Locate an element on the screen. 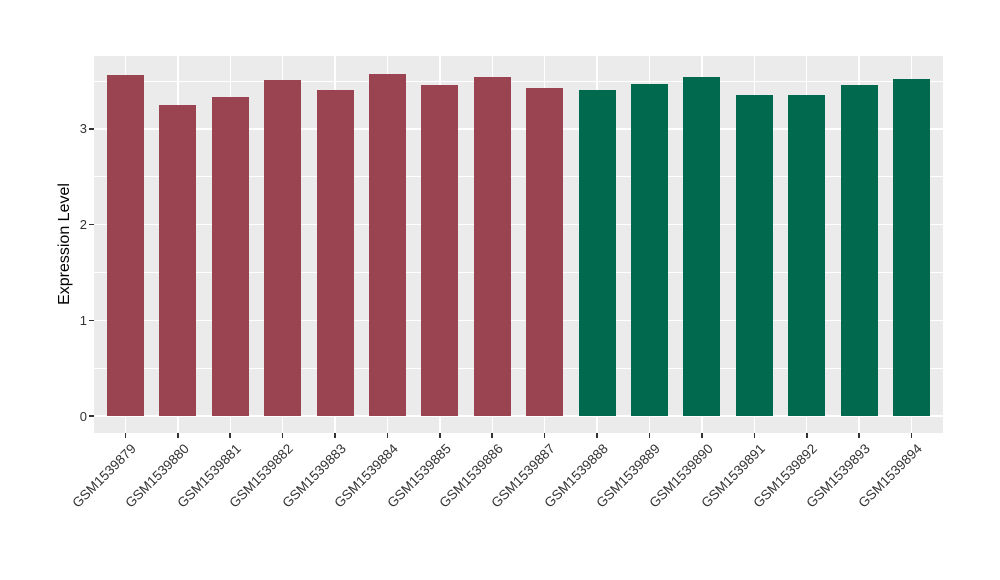 The width and height of the screenshot is (1000, 580). bar-GSM1539887 is located at coordinates (545, 251).